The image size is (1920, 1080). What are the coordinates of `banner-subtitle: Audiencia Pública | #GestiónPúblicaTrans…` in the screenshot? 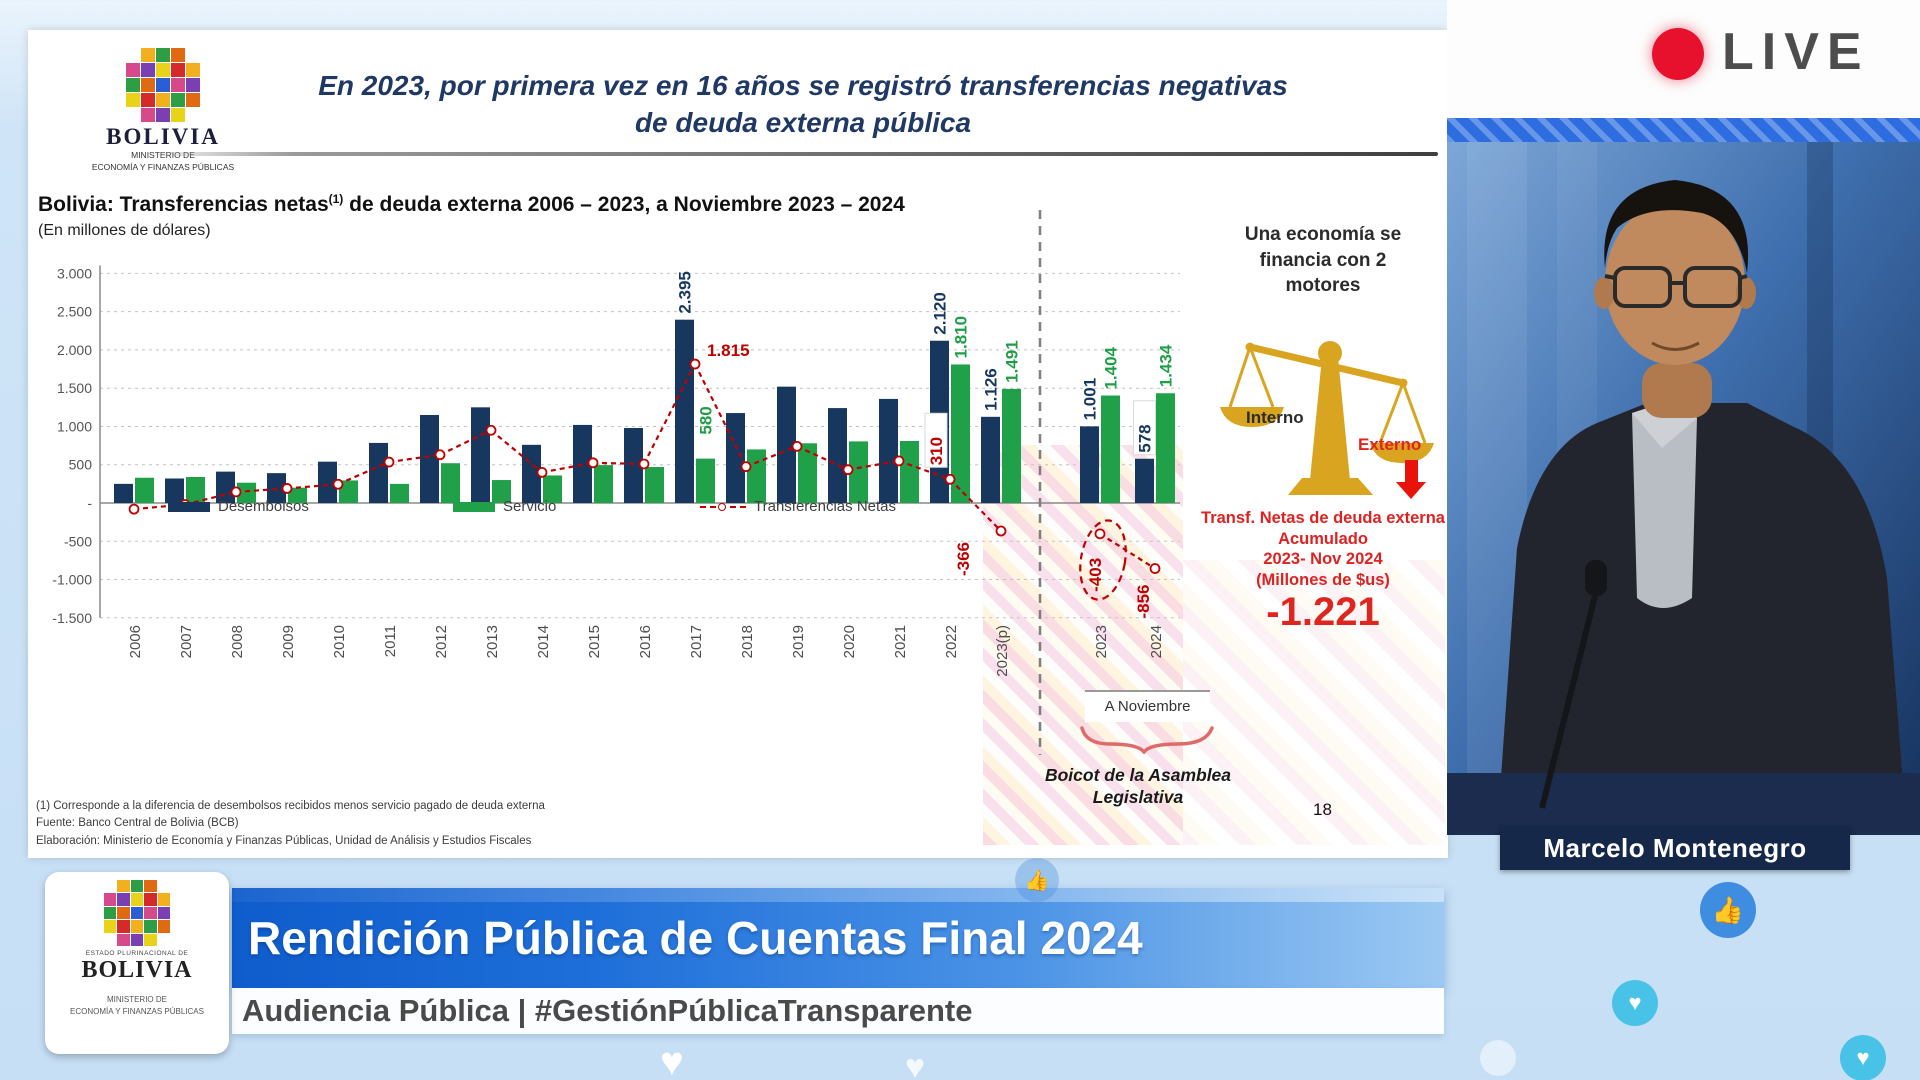 It's located at (607, 1010).